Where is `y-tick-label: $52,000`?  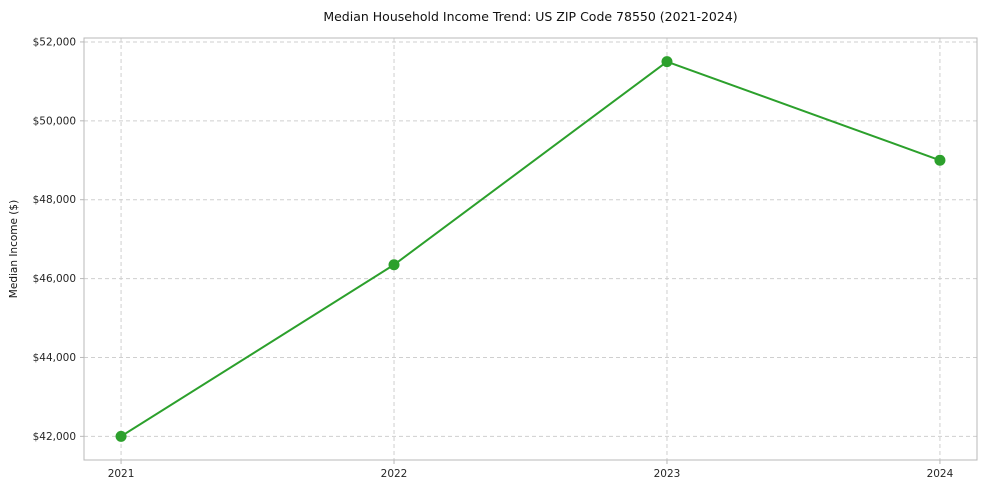
y-tick-label: $52,000 is located at coordinates (54, 42).